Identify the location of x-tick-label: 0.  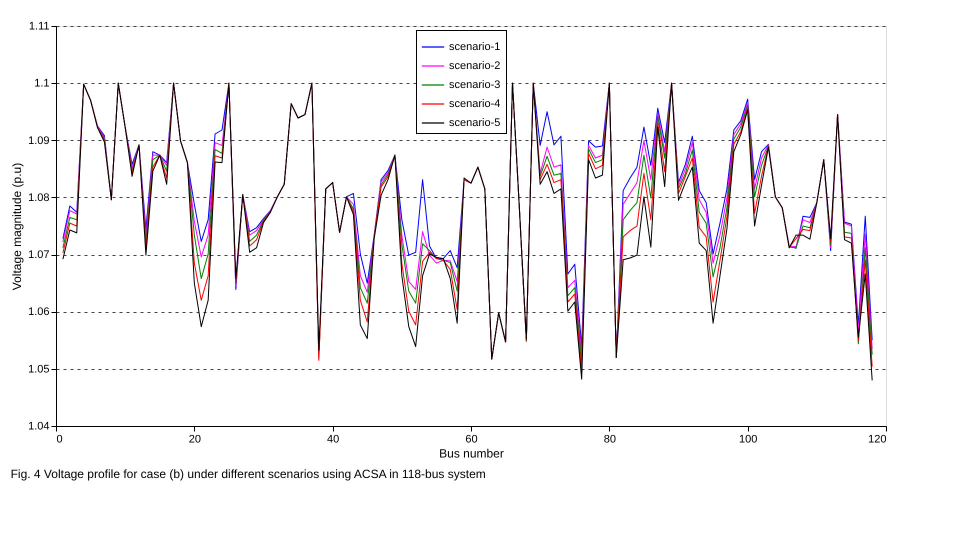
(59, 440).